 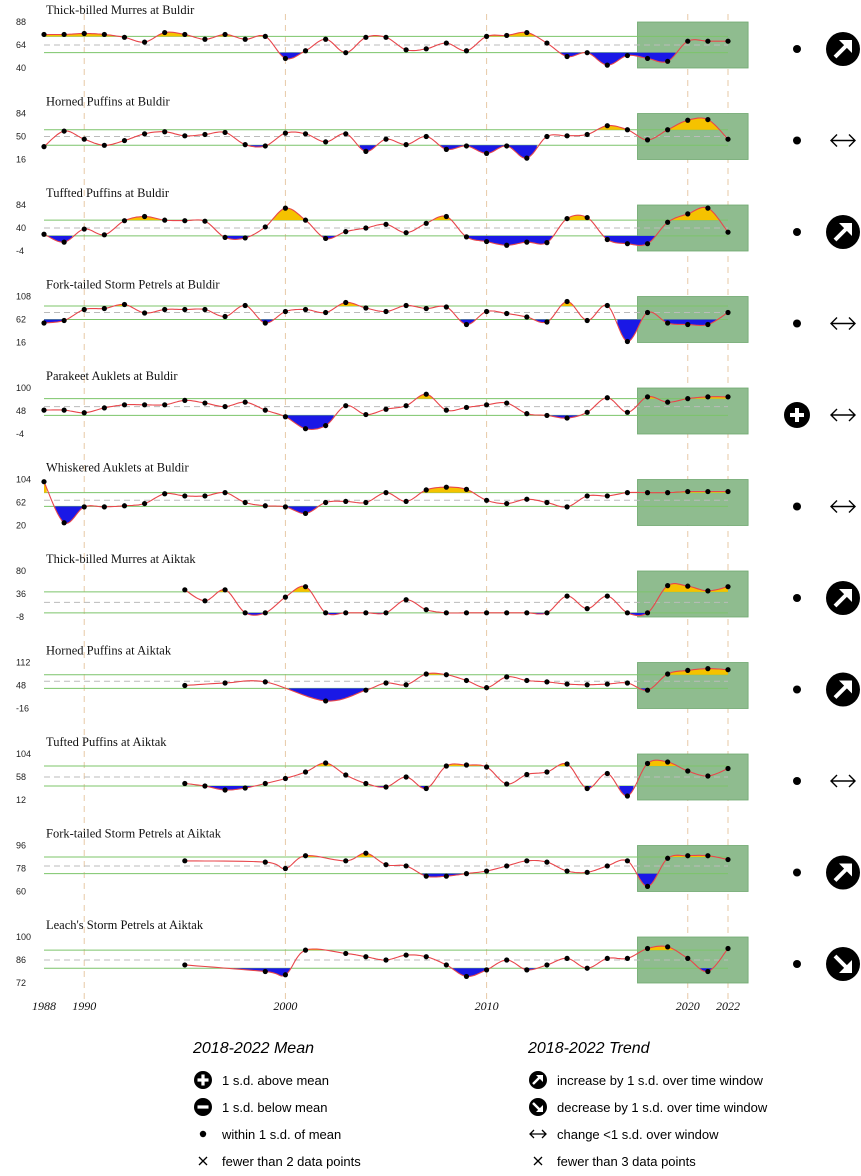 I want to click on legend-trend-title: 2018-2022 Trend, so click(x=589, y=1048).